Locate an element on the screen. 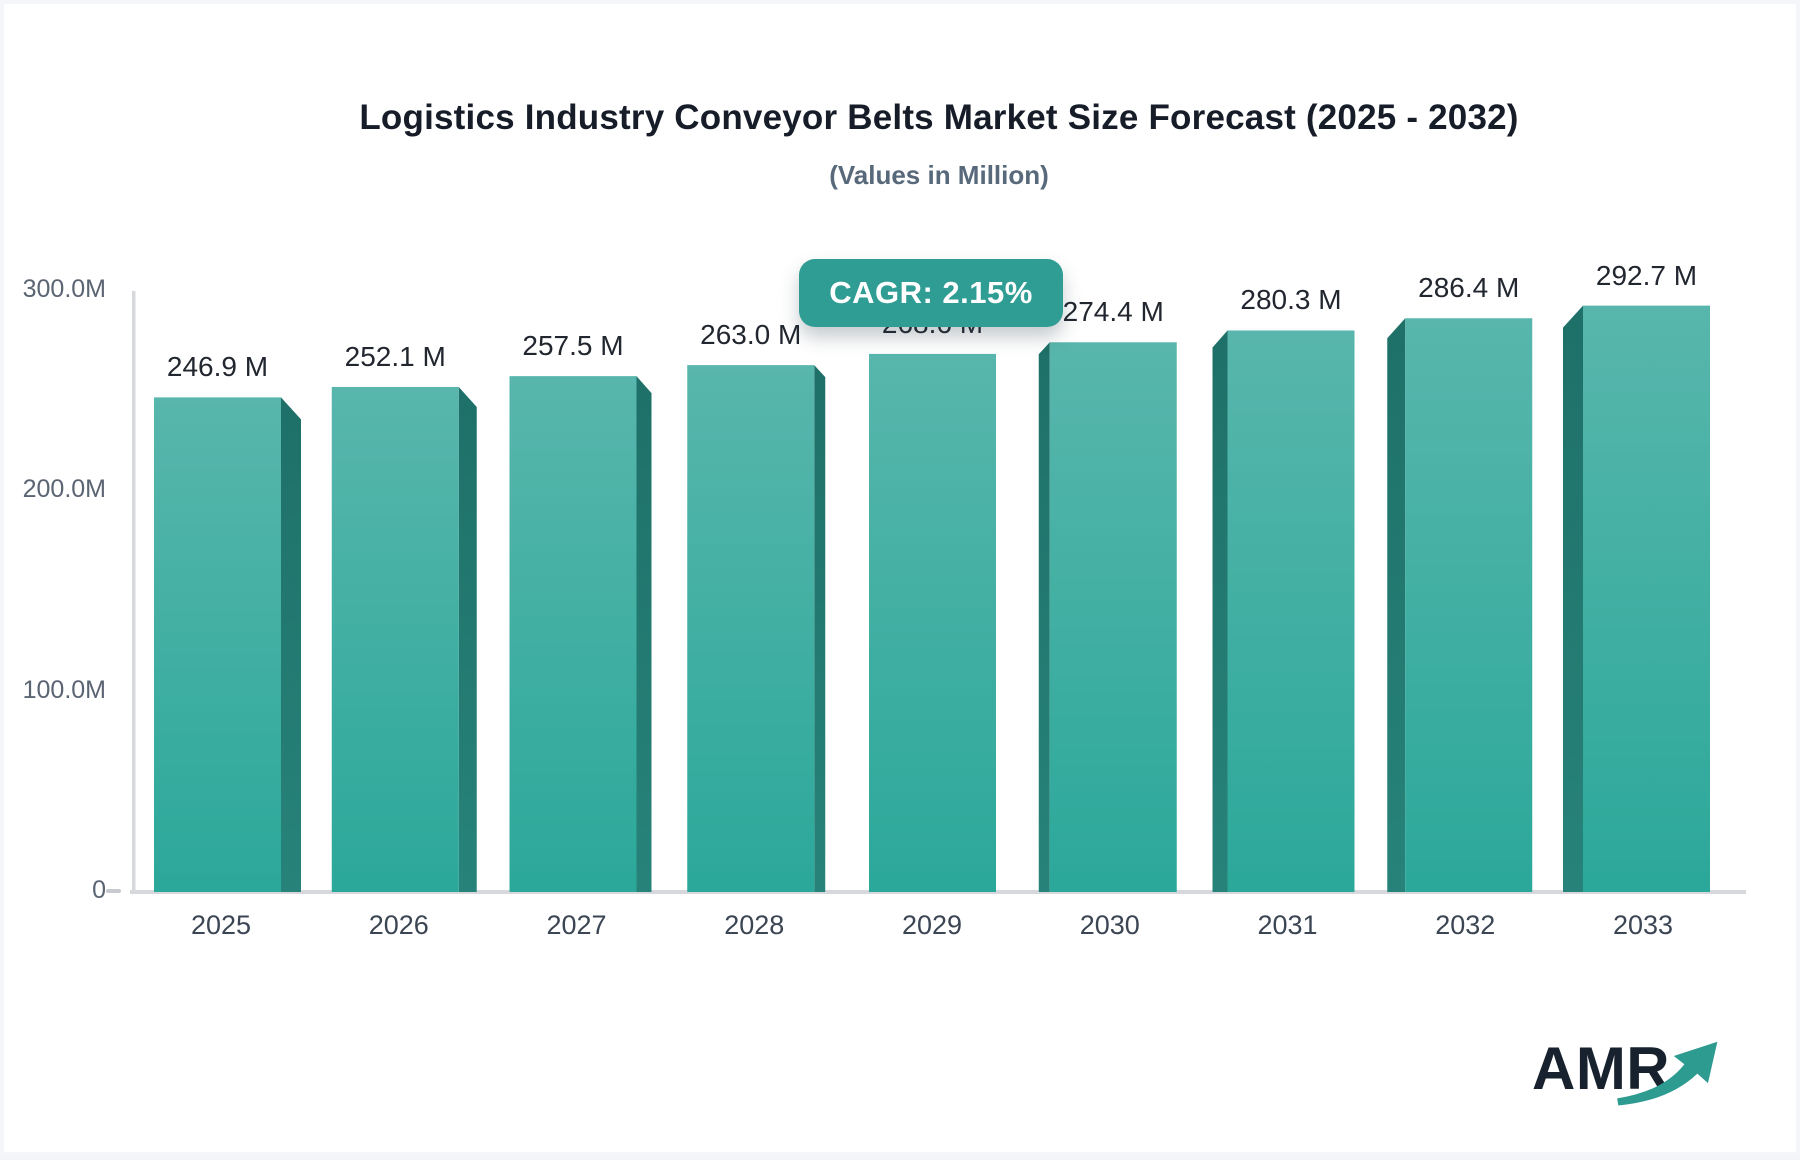 The image size is (1800, 1160). bar-2031 is located at coordinates (1291, 611).